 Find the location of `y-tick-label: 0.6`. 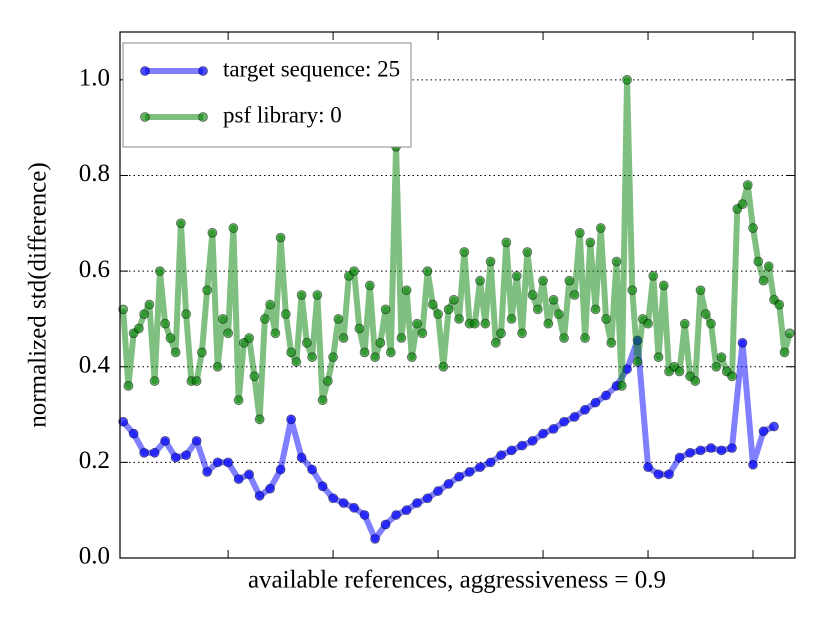

y-tick-label: 0.6 is located at coordinates (94, 269).